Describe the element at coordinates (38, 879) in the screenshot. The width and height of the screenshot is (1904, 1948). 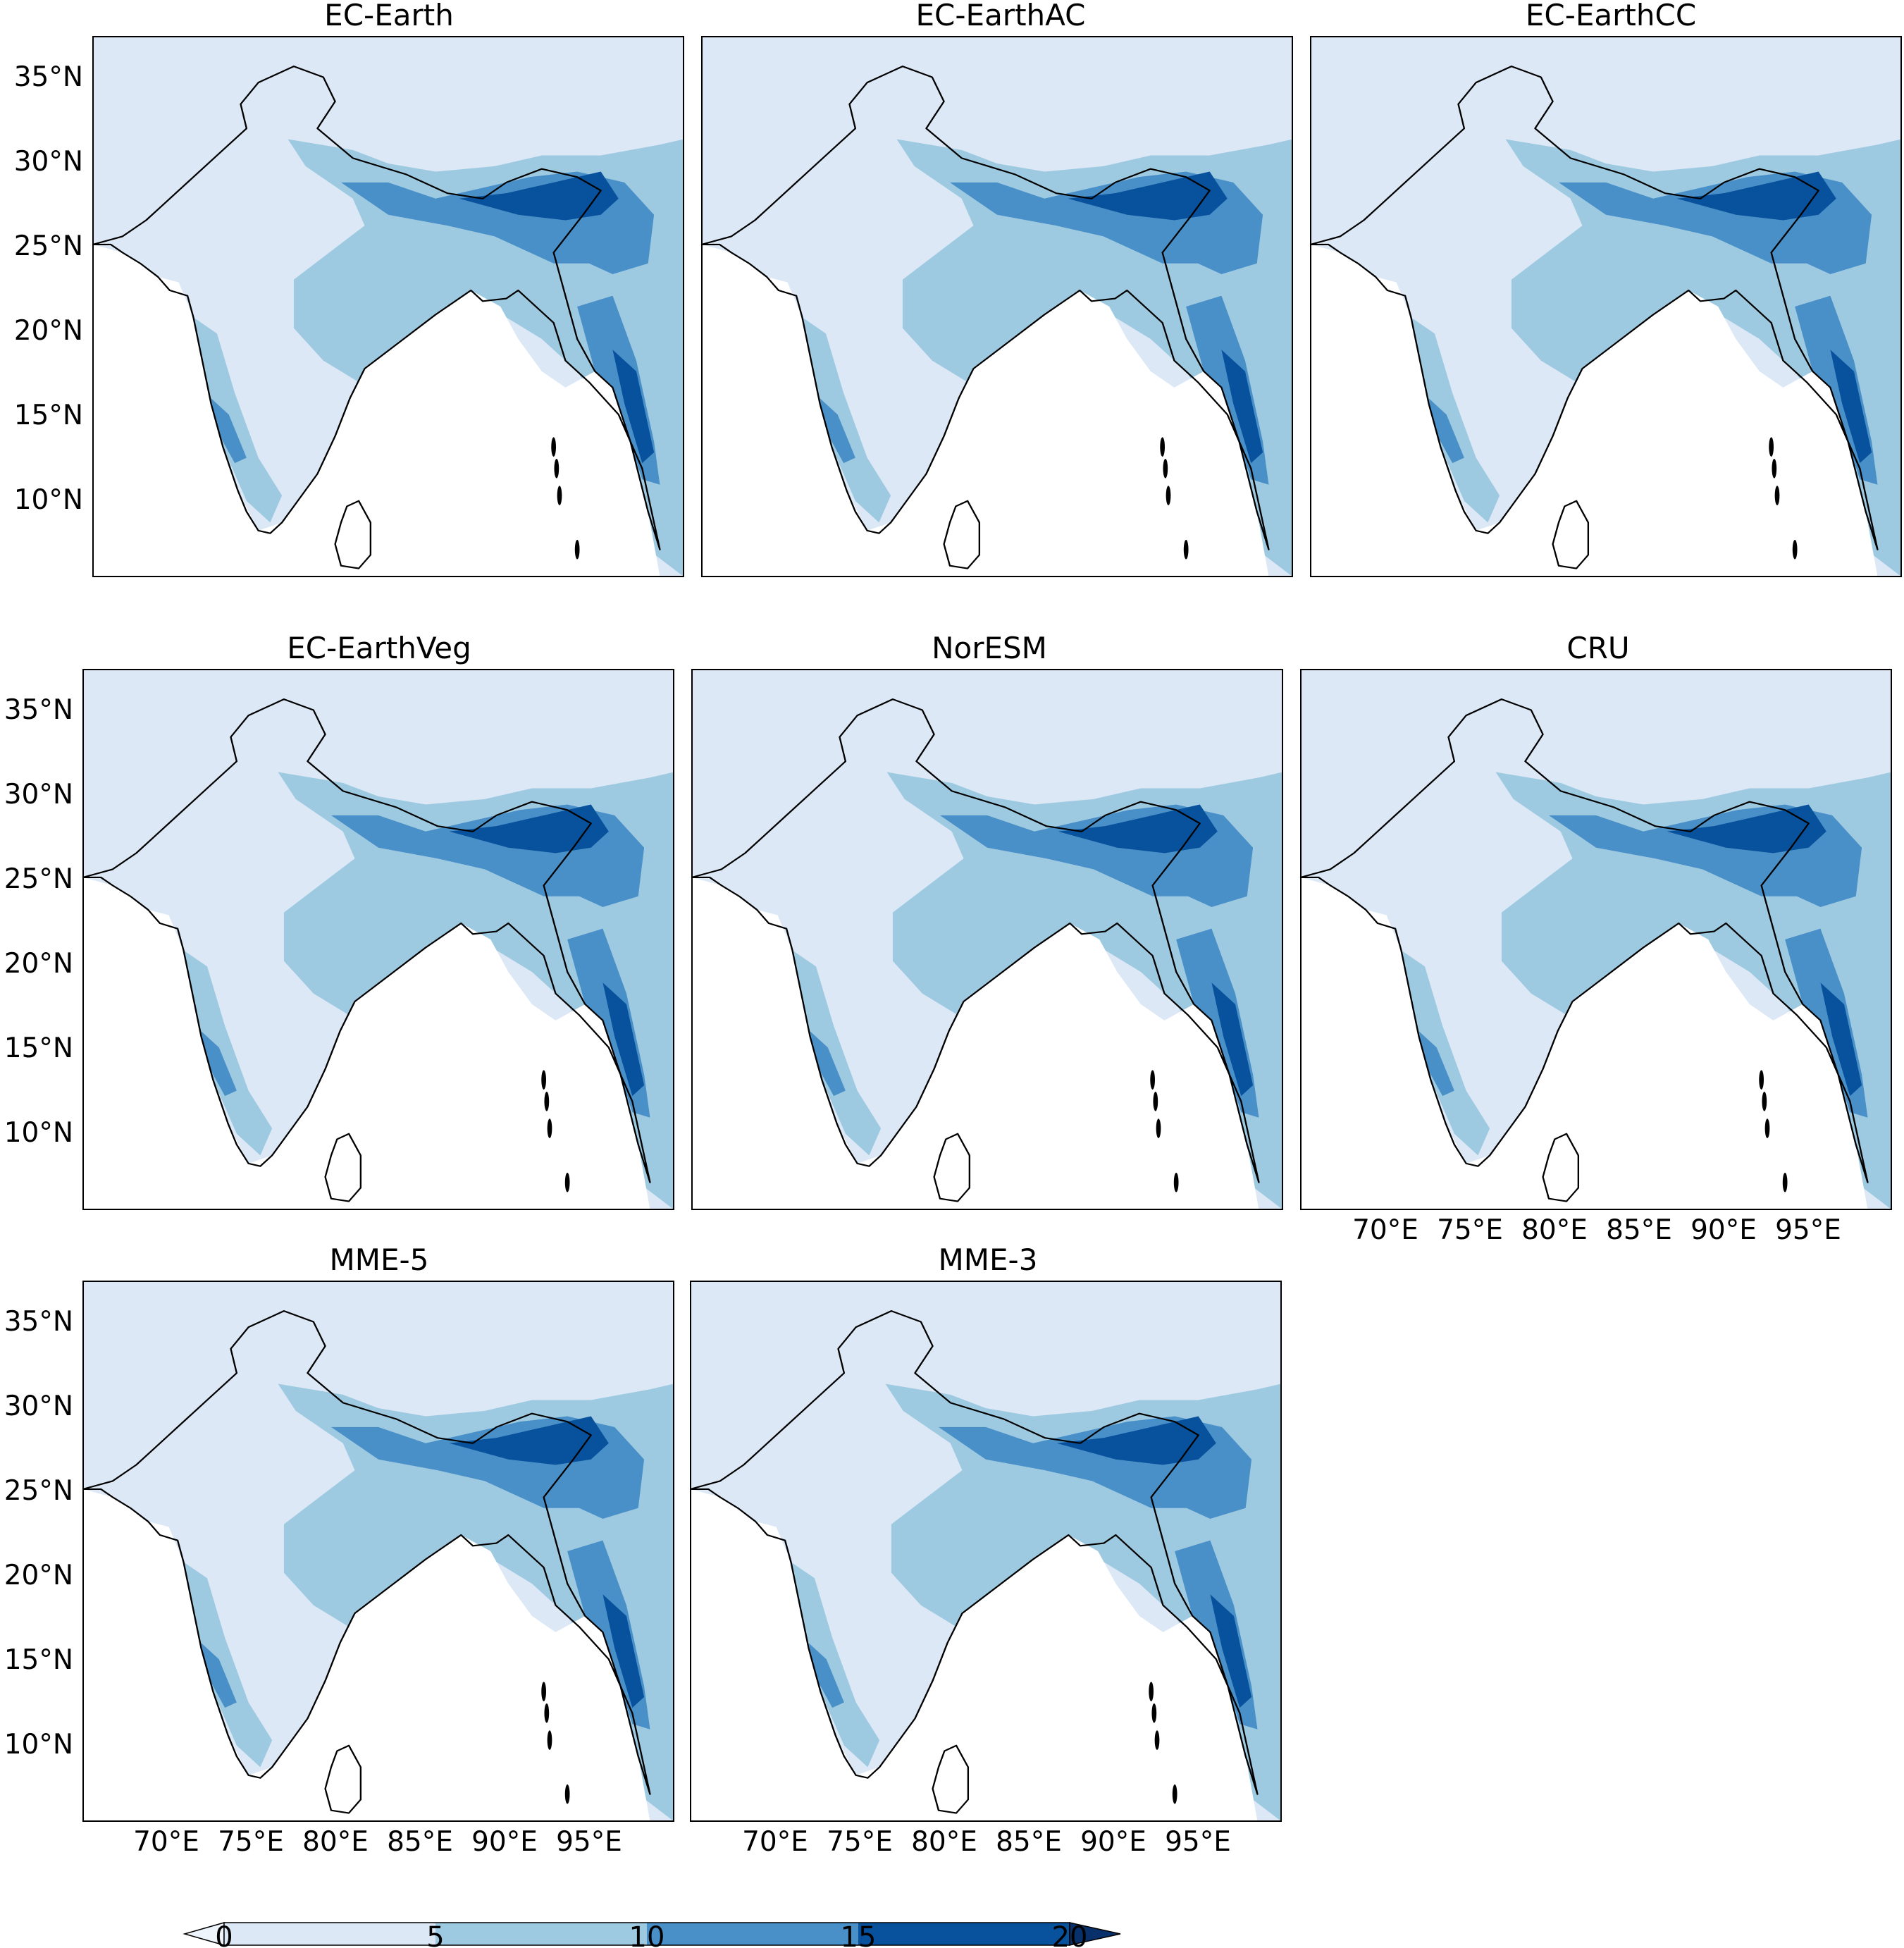
I see `lat-tick-label: 25°N` at that location.